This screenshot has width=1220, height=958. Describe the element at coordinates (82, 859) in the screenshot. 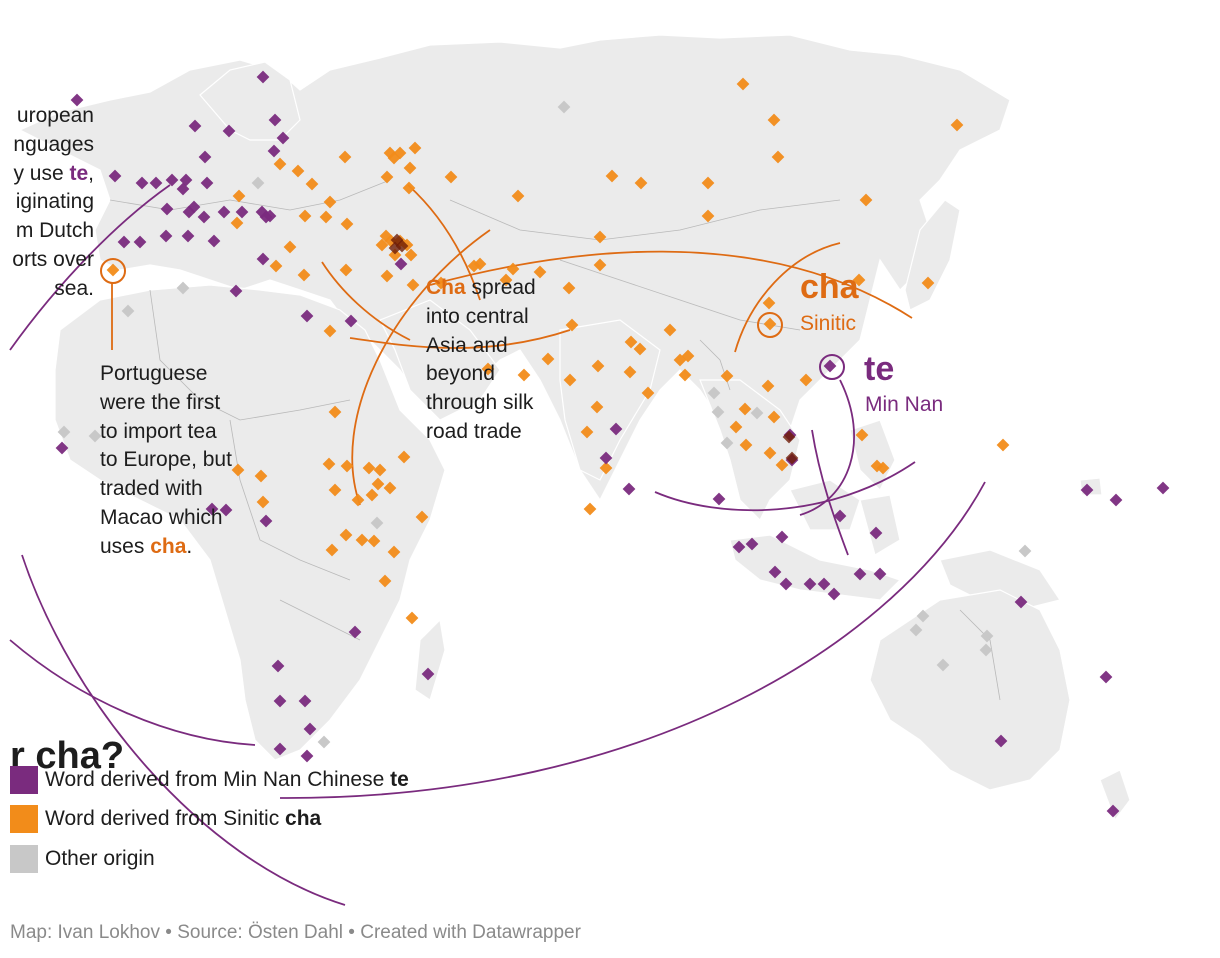

I see `legend-item-other: Other origin` at that location.